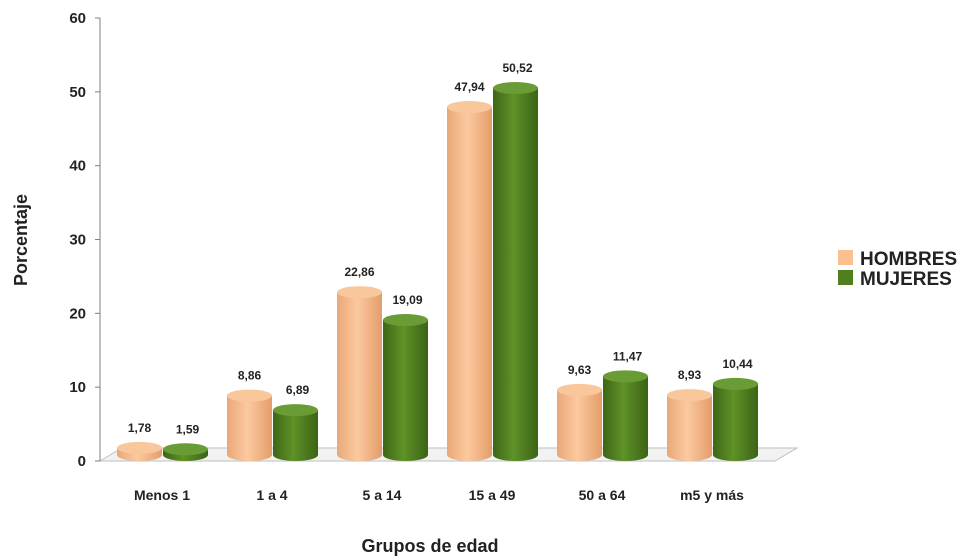 The width and height of the screenshot is (977, 560). Describe the element at coordinates (405, 320) in the screenshot. I see `bar-mujeres-2-top` at that location.